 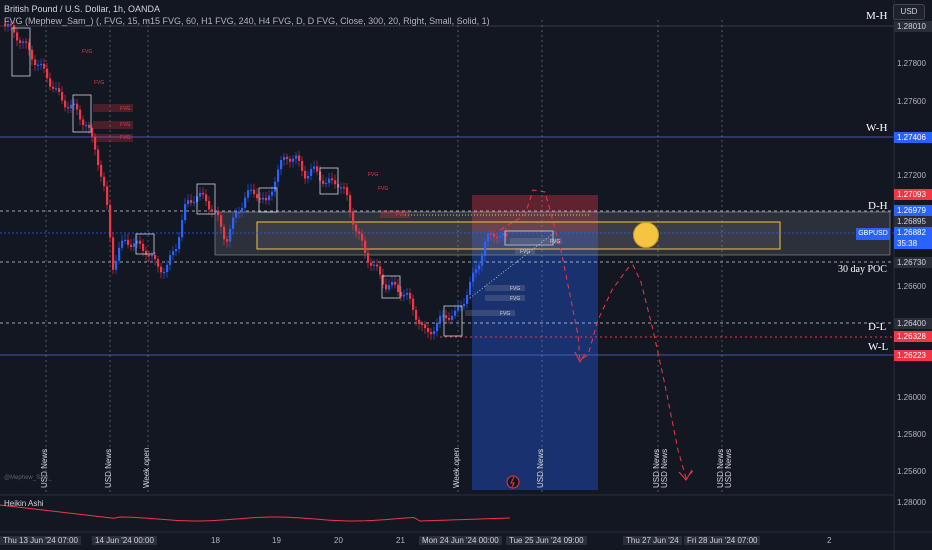 What do you see at coordinates (873, 234) in the screenshot?
I see `symbol-tag: GBPUSD` at bounding box center [873, 234].